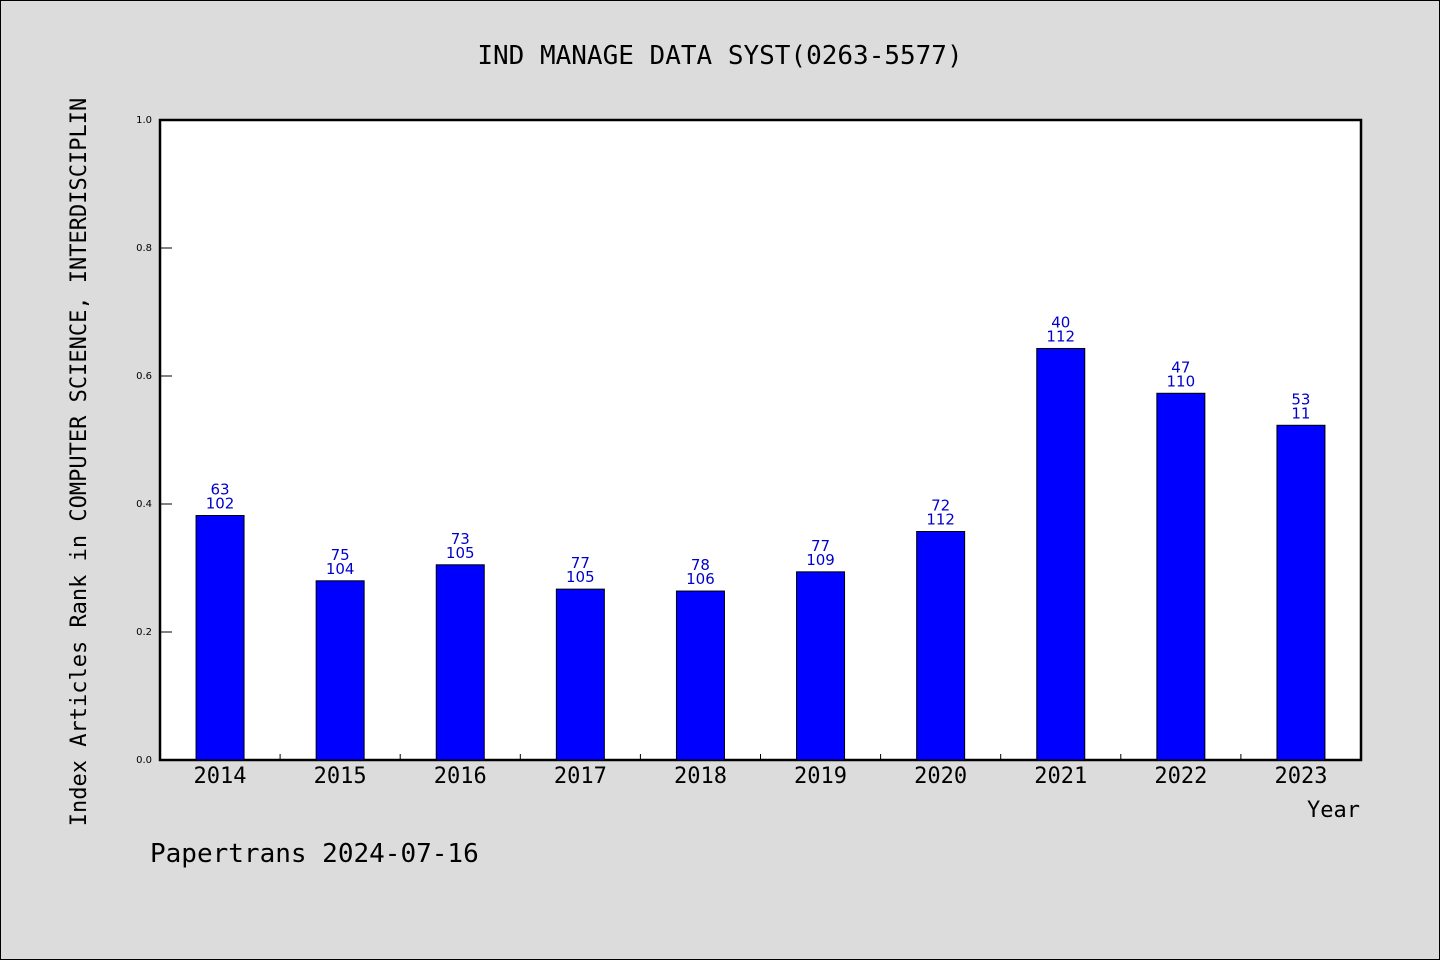 The image size is (1440, 960). What do you see at coordinates (820, 560) in the screenshot?
I see `bar-label-bottom: 109` at bounding box center [820, 560].